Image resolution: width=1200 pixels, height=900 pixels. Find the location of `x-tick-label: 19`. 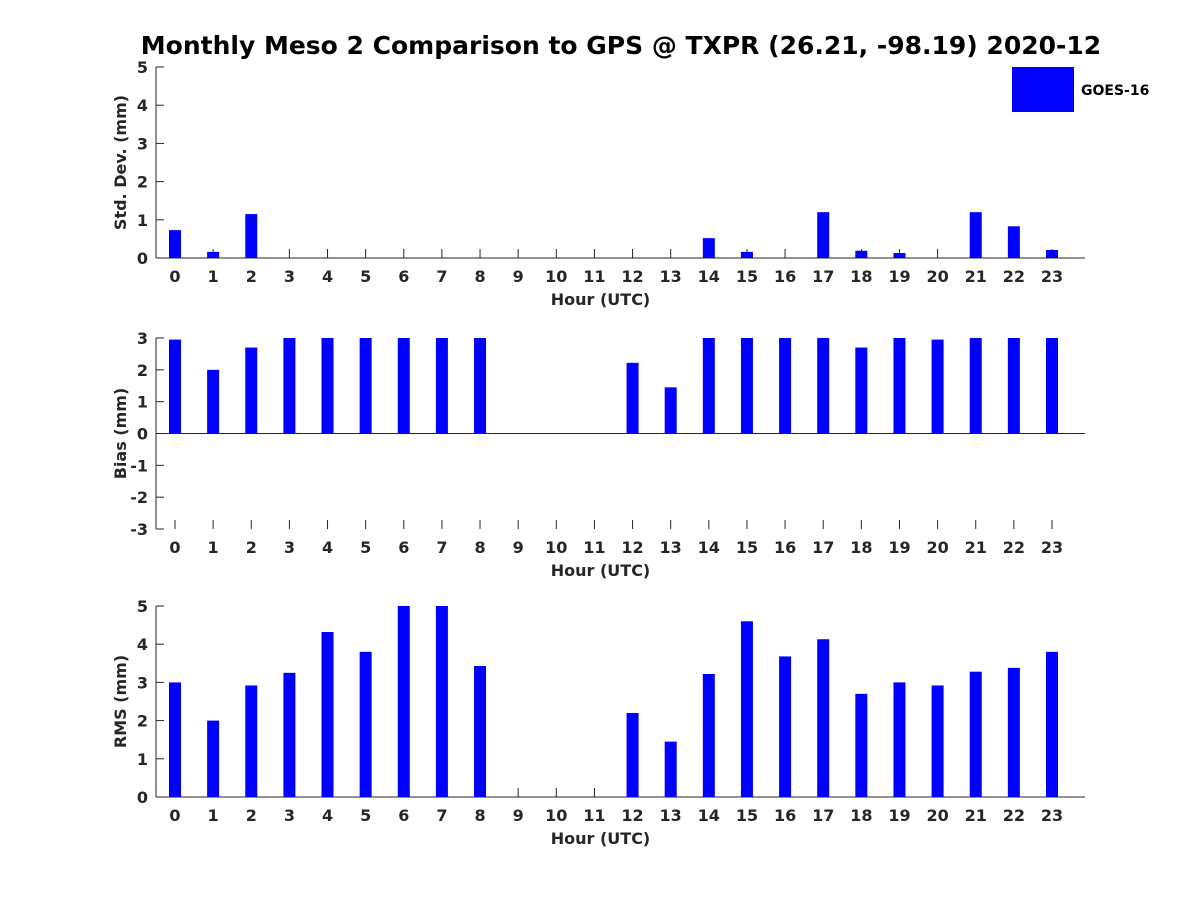

x-tick-label: 19 is located at coordinates (899, 815).